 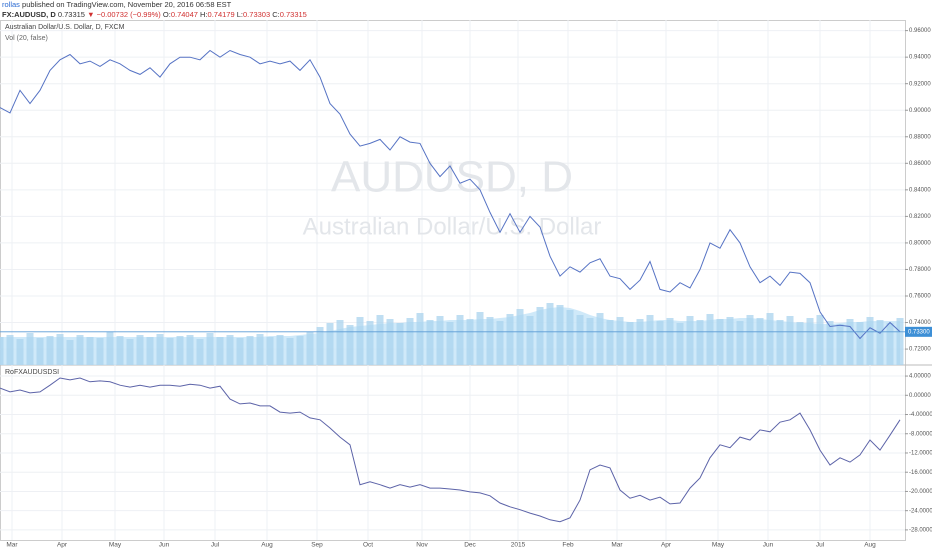 What do you see at coordinates (518, 545) in the screenshot?
I see `x-tick-label: 2015` at bounding box center [518, 545].